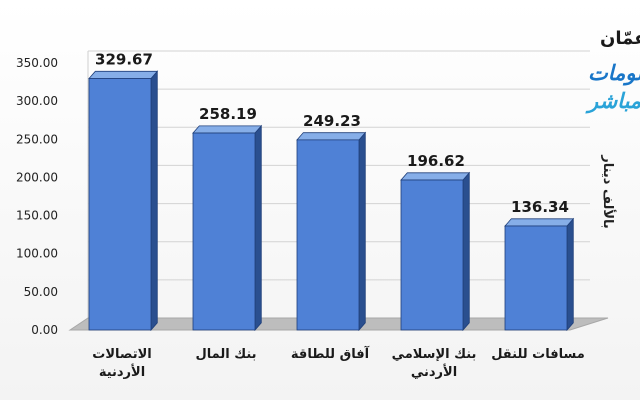 The height and width of the screenshot is (400, 640). Describe the element at coordinates (434, 354) in the screenshot. I see `x-tick-label: بنك الإسلامي` at that location.